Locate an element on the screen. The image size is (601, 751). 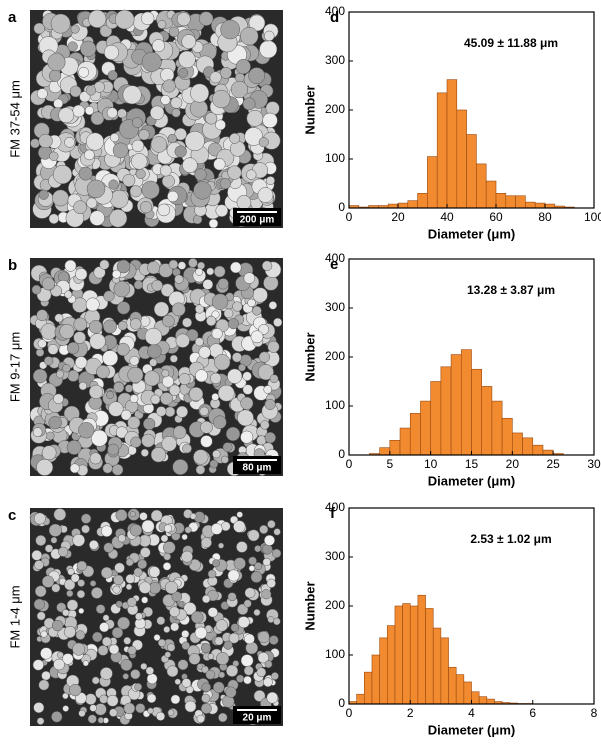
scale-bar-label: 80 μm is located at coordinates (257, 468).